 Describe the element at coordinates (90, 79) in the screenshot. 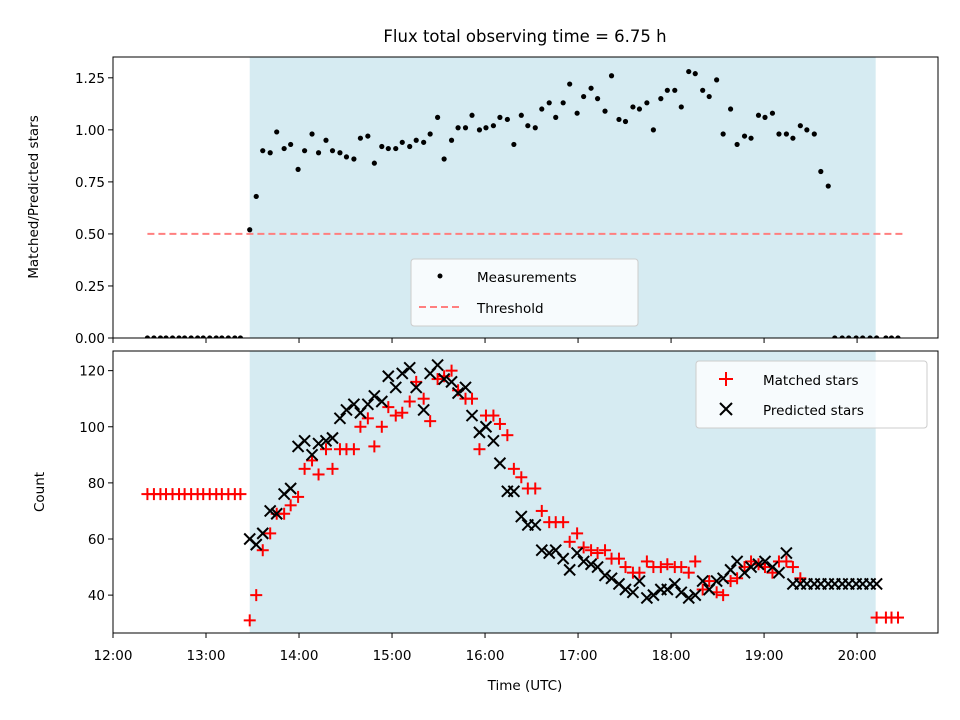

I see `y-tick-label: 1.25` at that location.